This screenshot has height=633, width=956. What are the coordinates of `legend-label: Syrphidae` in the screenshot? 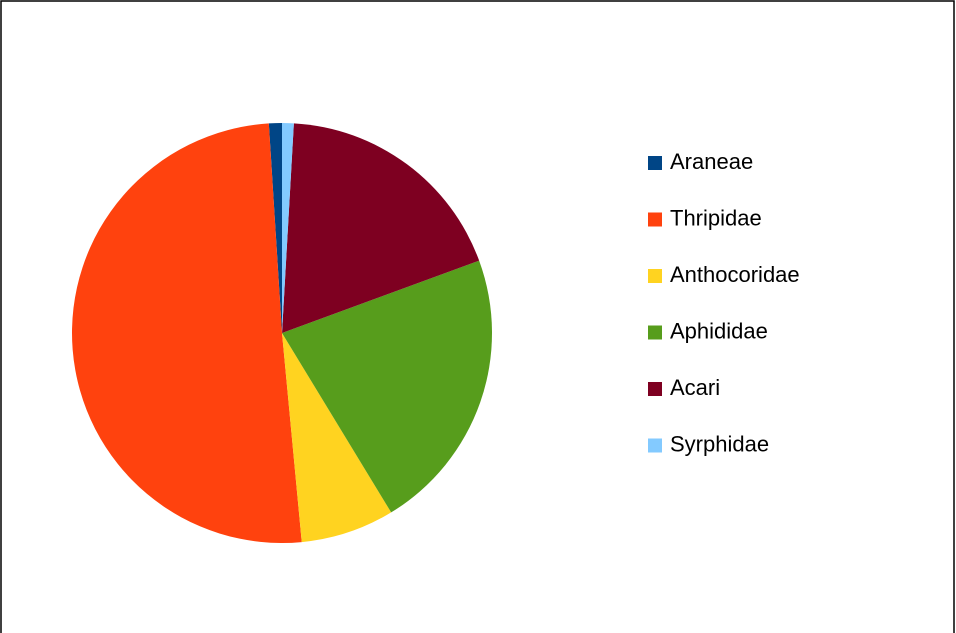 It's located at (719, 443).